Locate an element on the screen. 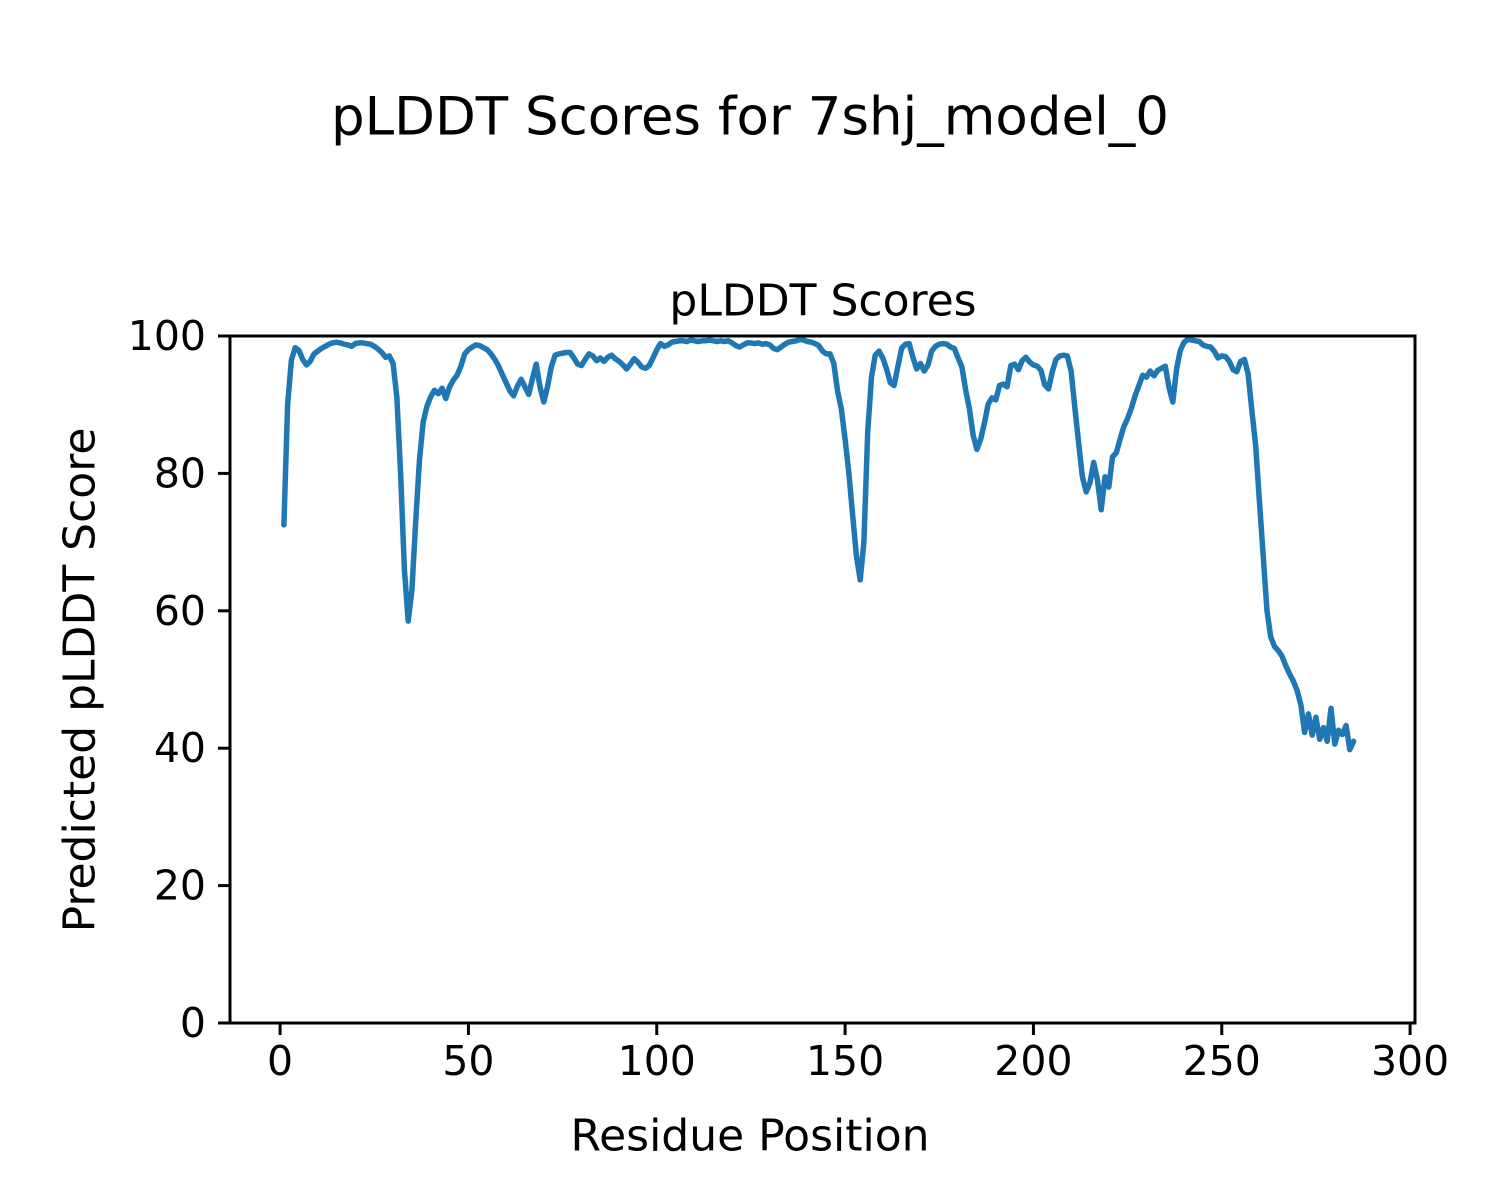 This screenshot has height=1200, width=1500. y-tick-label: 60 is located at coordinates (180, 611).